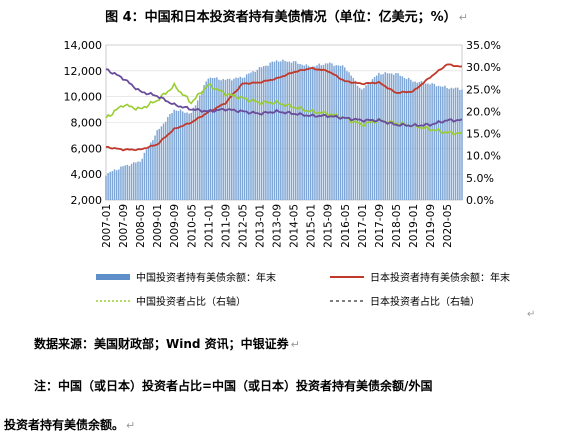 Image resolution: width=573 pixels, height=441 pixels. Describe the element at coordinates (107, 226) in the screenshot. I see `x-tick-label: 2007-01` at that location.